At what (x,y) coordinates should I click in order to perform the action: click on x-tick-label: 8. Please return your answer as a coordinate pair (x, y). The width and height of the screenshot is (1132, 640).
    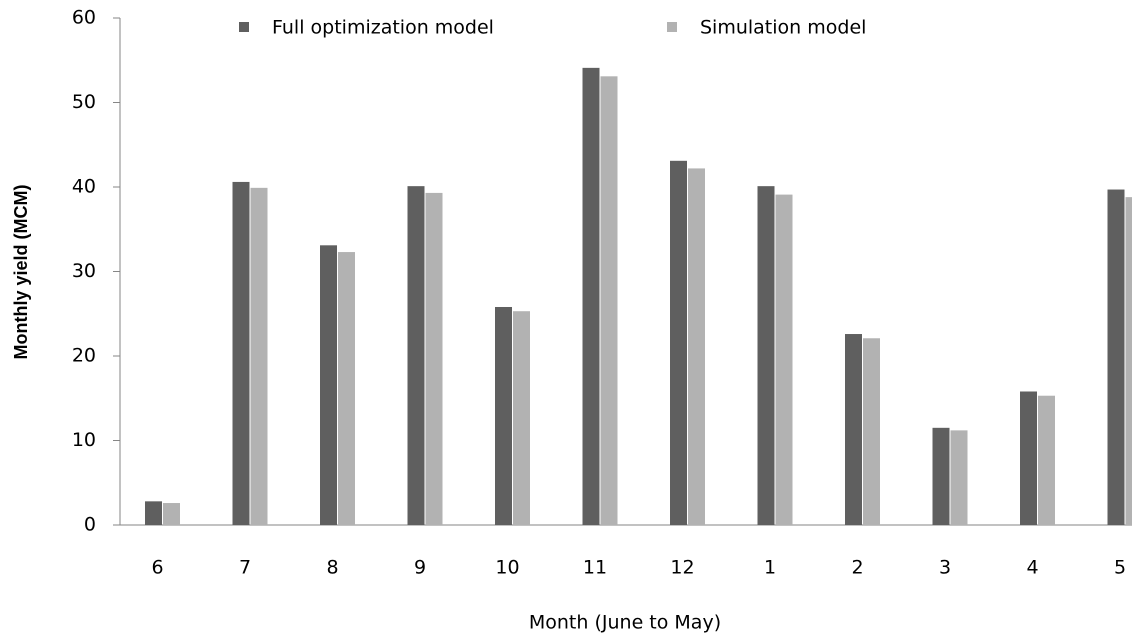
    Looking at the image, I should click on (332, 568).